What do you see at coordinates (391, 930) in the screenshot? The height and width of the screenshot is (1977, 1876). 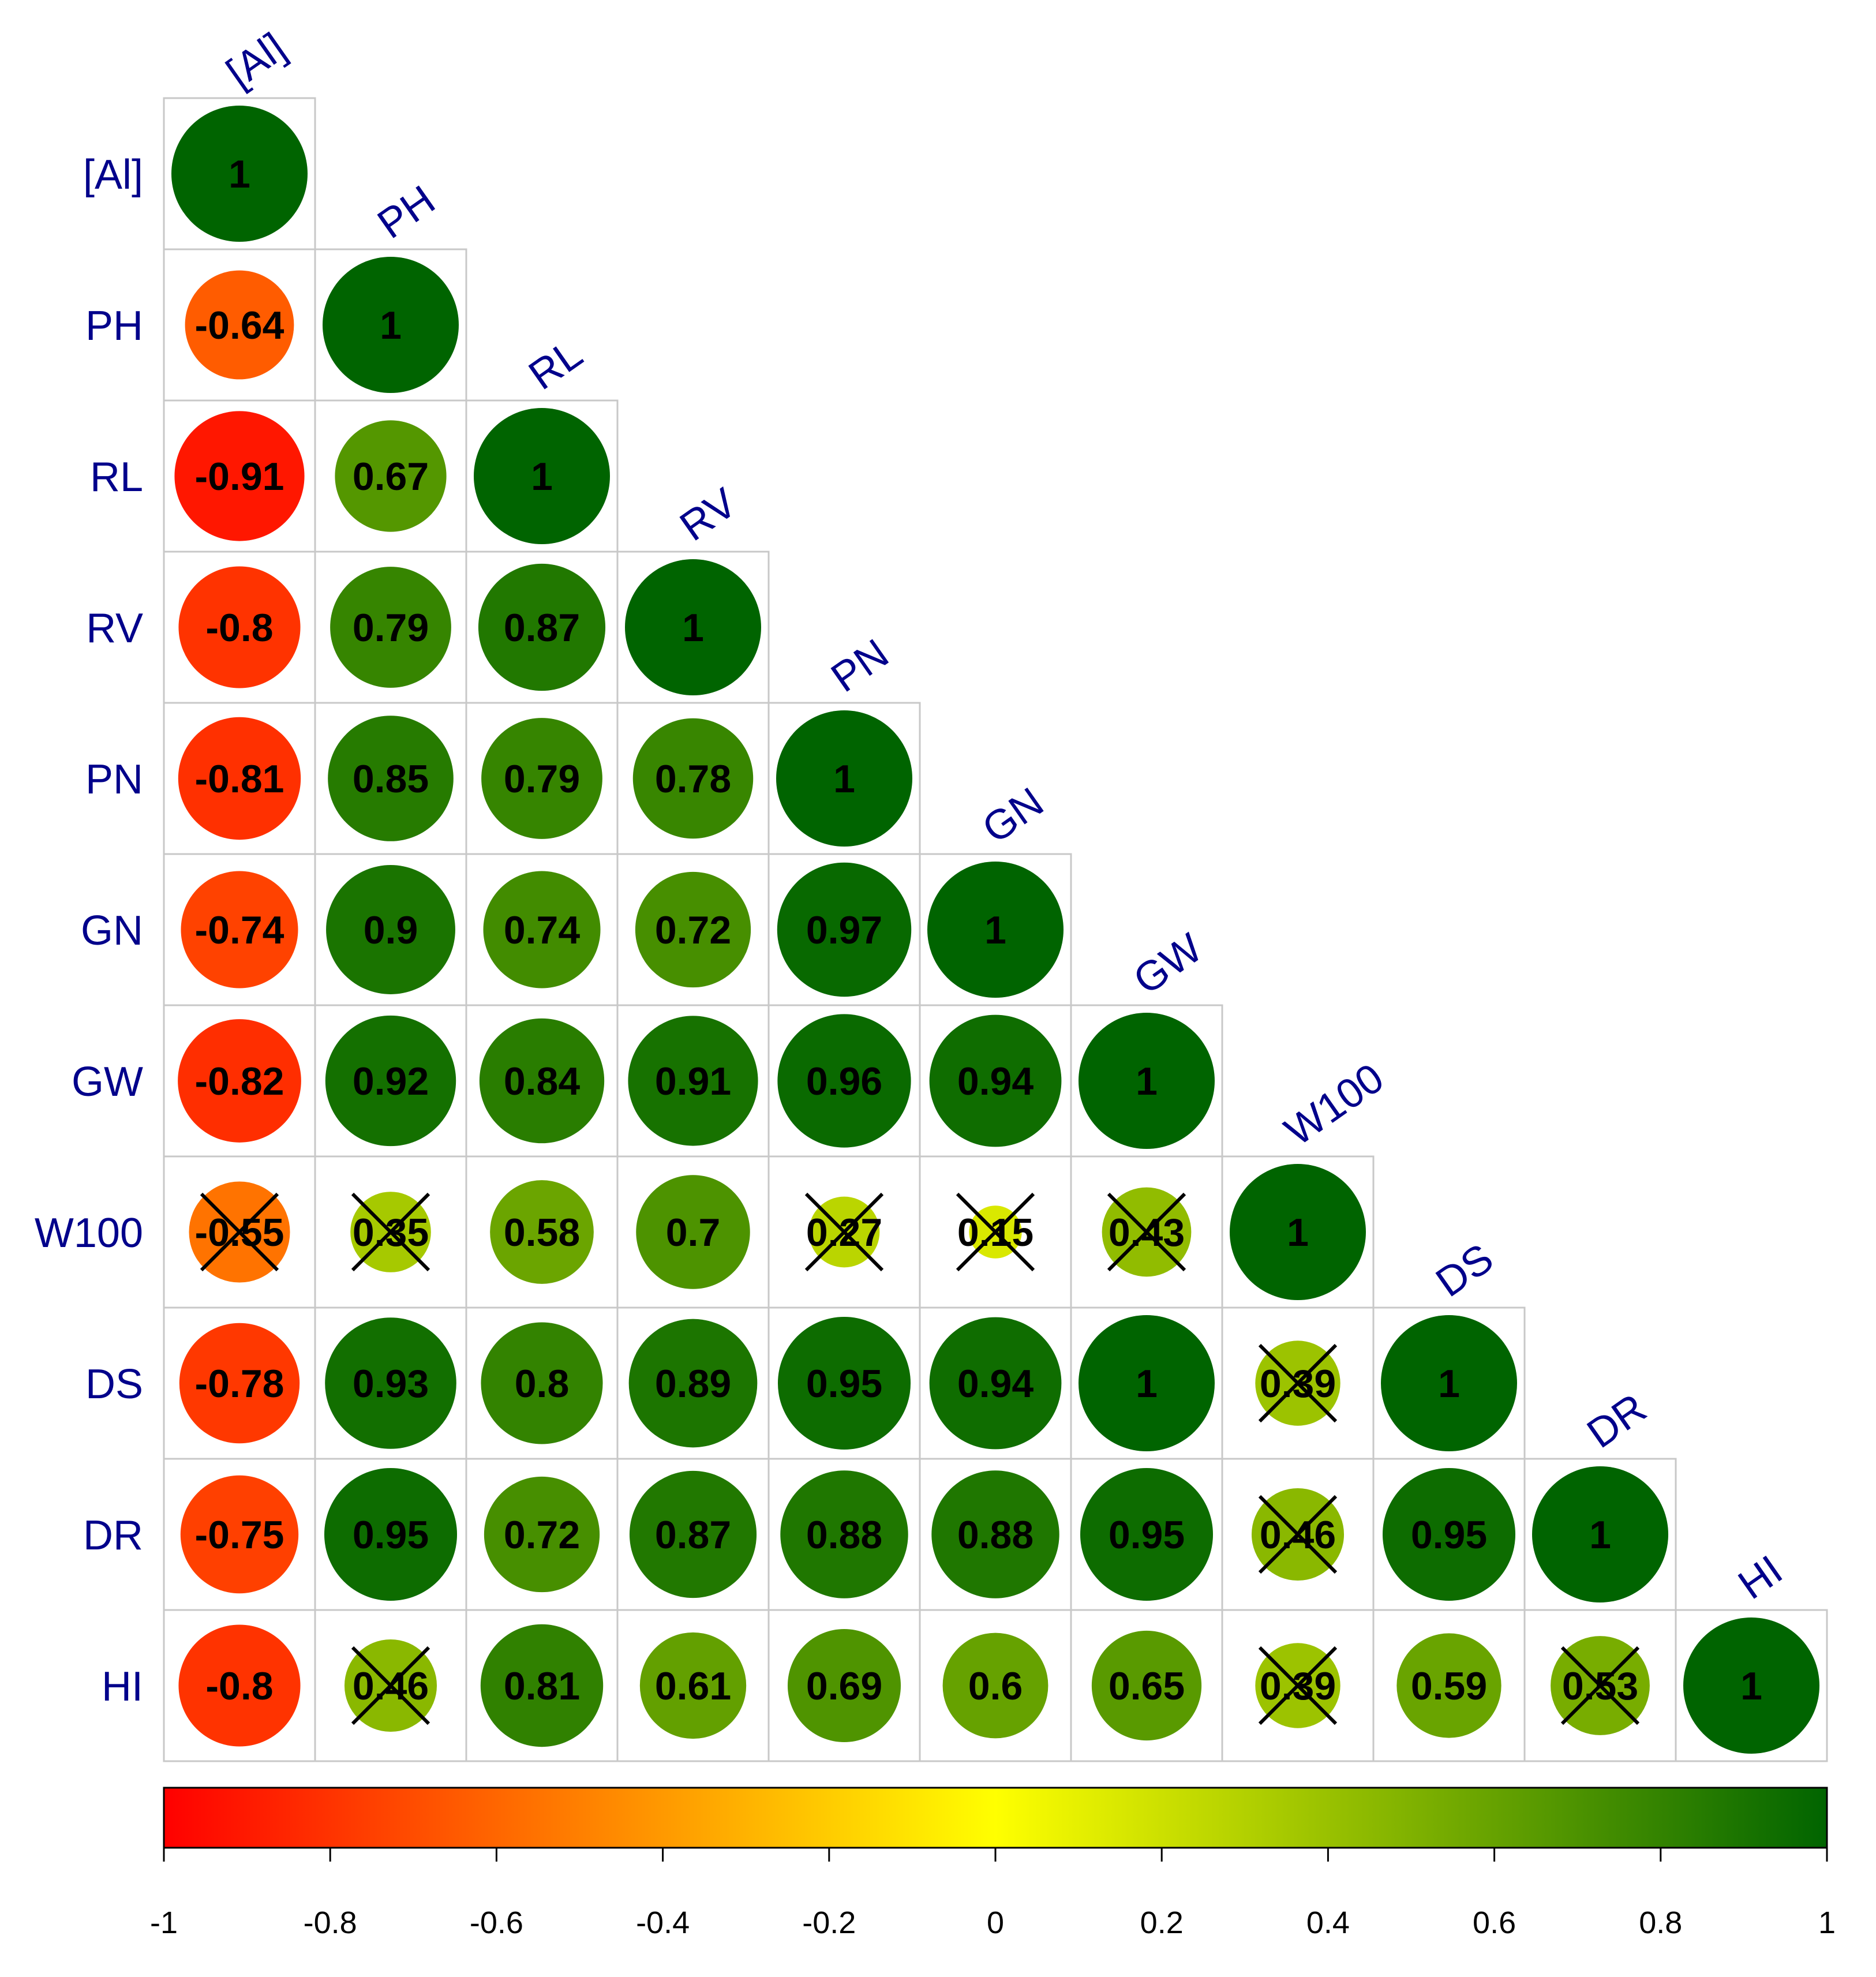 I see `corr-value-label: 0.9` at bounding box center [391, 930].